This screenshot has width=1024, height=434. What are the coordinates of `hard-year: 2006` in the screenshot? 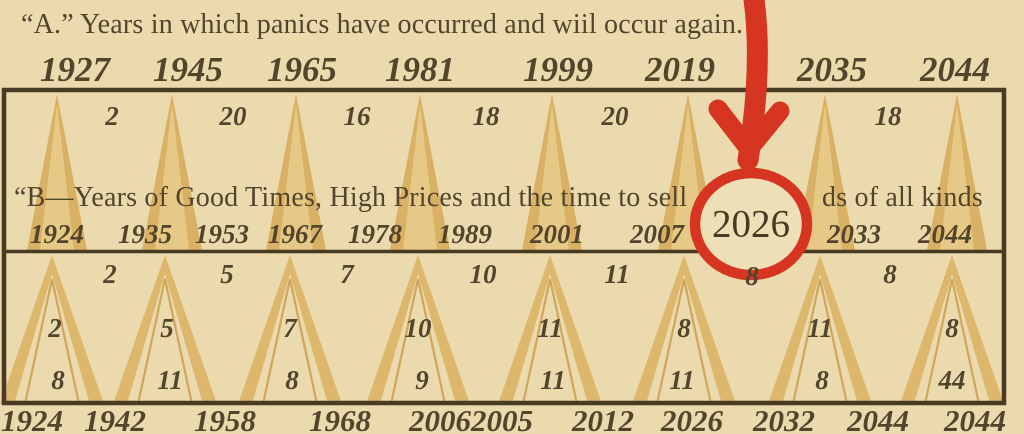 It's located at (440, 418).